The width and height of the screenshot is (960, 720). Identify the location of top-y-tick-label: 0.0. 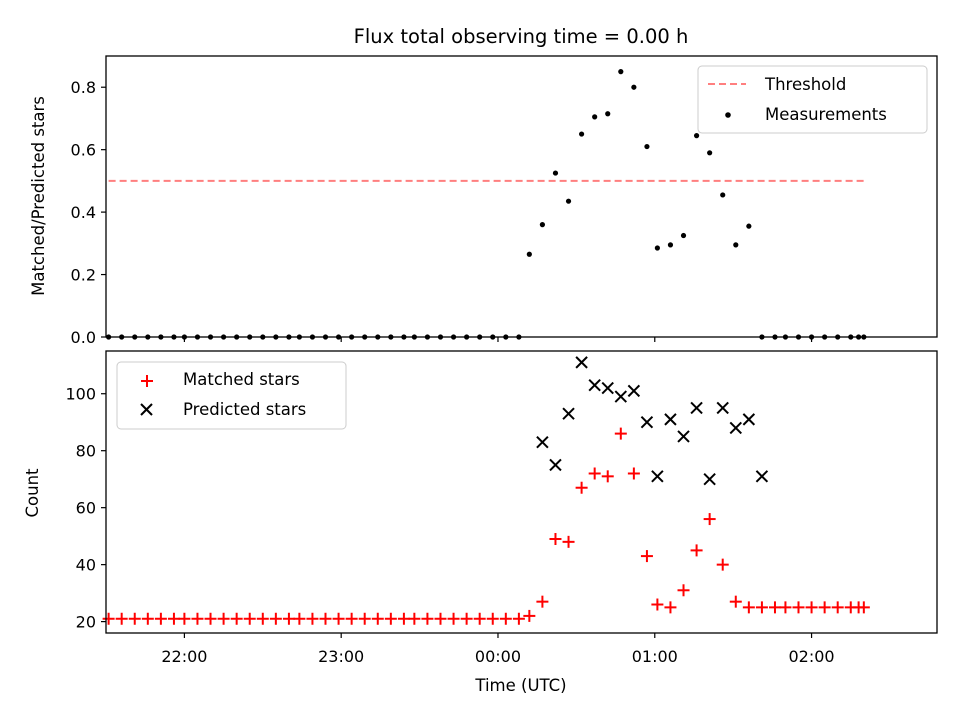
(83, 337).